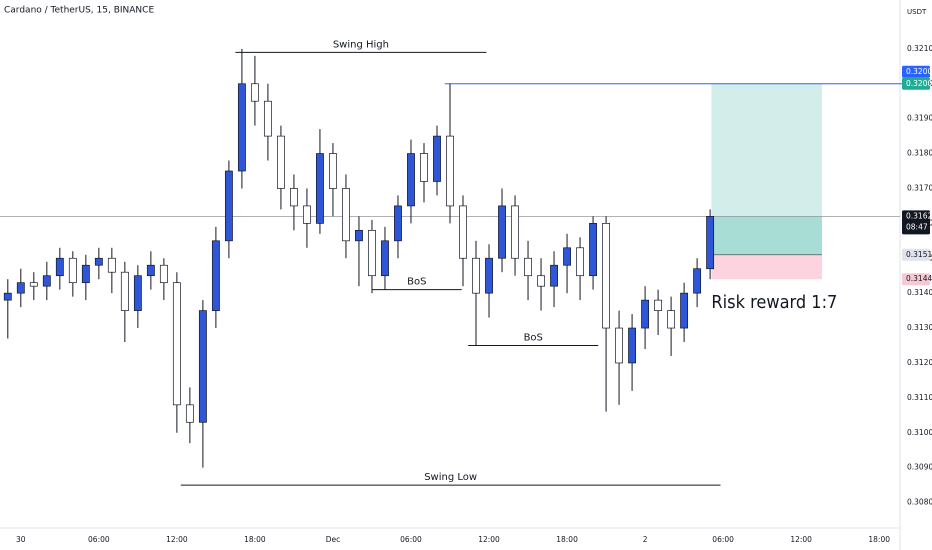 Image resolution: width=932 pixels, height=550 pixels. I want to click on countdown: 08:47, so click(917, 226).